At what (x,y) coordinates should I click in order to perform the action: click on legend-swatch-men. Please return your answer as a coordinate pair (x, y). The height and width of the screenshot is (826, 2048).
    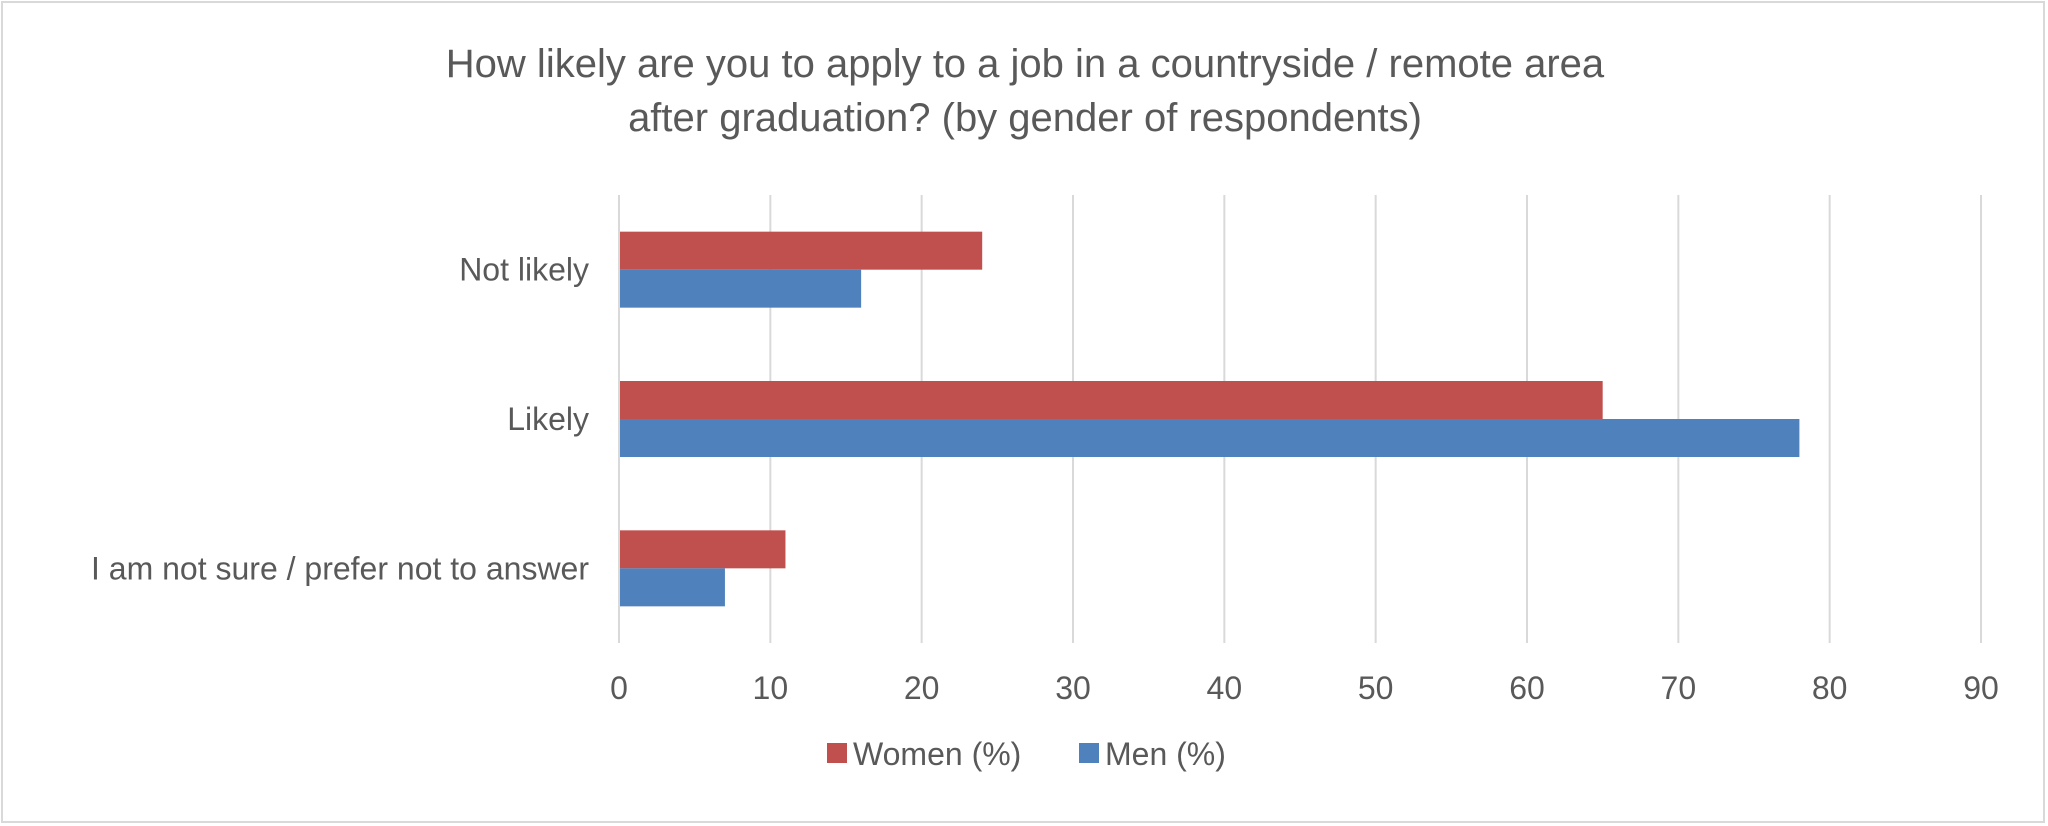
    Looking at the image, I should click on (1089, 753).